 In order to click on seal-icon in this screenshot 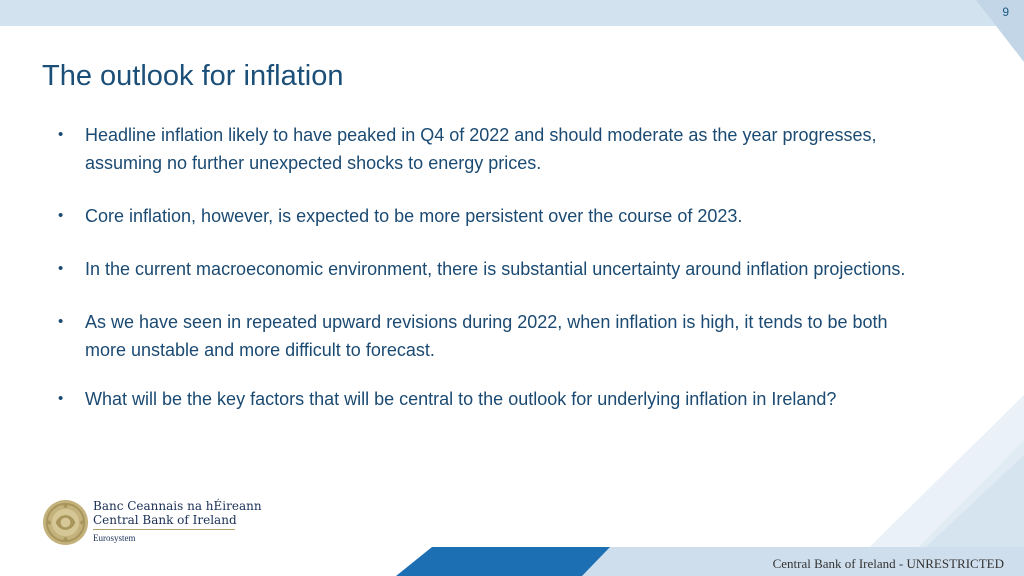, I will do `click(65, 522)`.